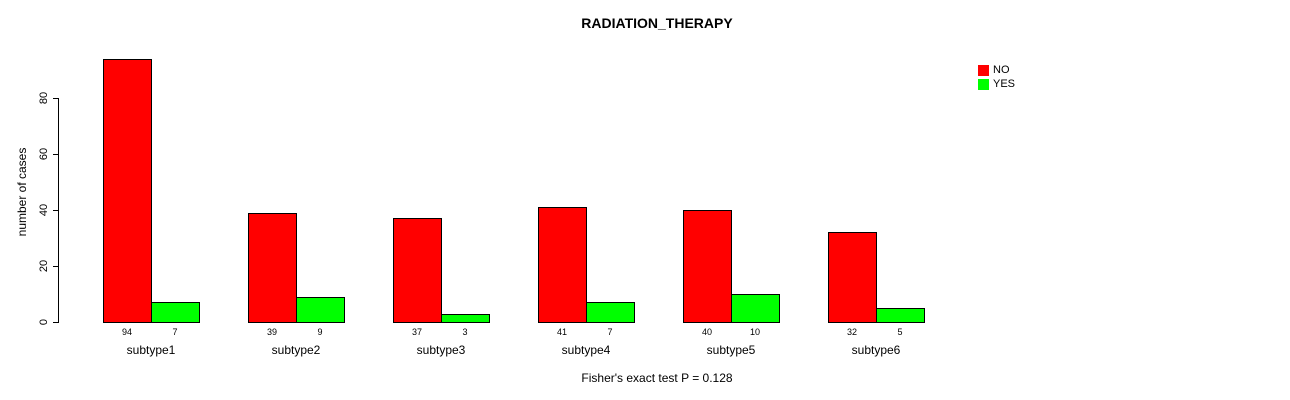  I want to click on y-axis-label: number of cases, so click(22, 192).